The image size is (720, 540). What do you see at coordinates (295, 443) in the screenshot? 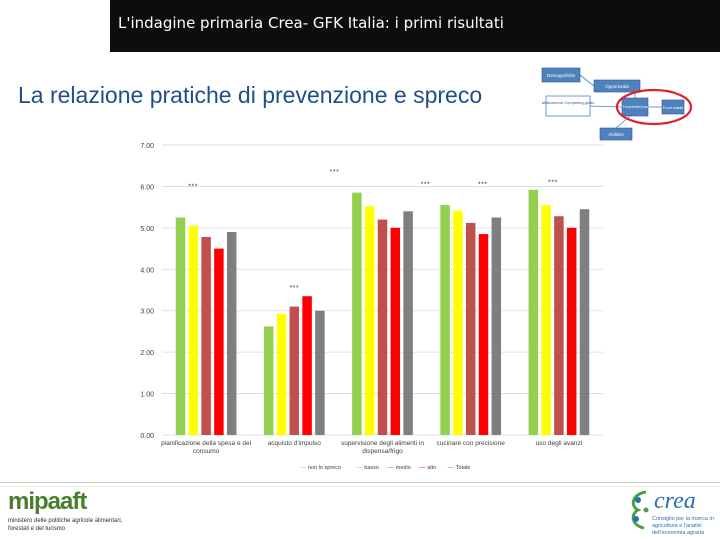
I see `x-category-label: acquisto d'impulso` at bounding box center [295, 443].